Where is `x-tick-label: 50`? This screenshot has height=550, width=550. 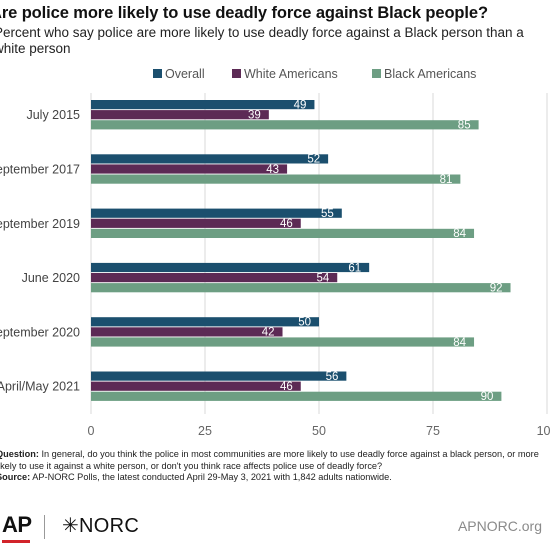 x-tick-label: 50 is located at coordinates (319, 431).